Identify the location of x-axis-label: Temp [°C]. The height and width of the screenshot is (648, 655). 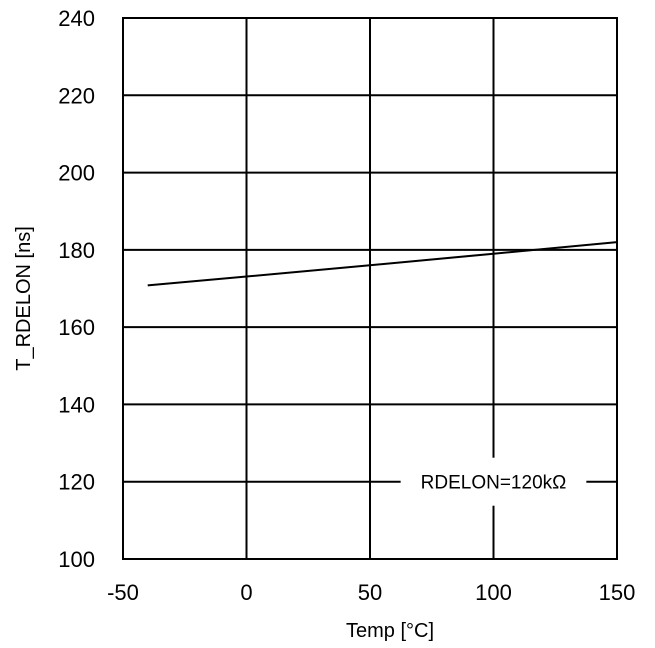
(390, 631).